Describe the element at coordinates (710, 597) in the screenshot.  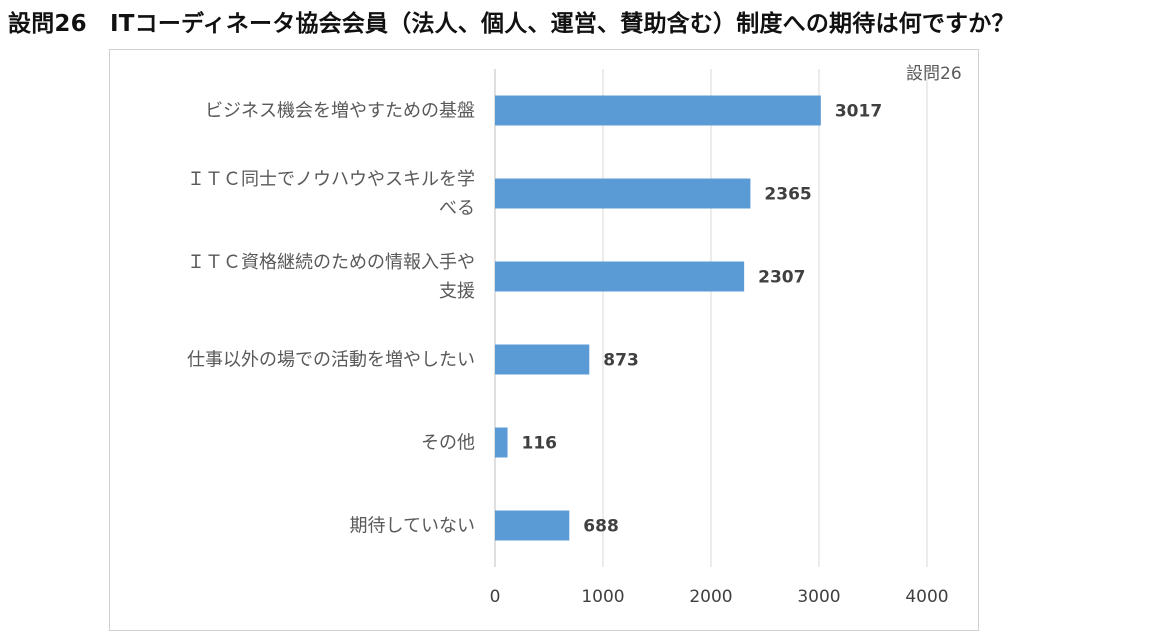
I see `x-tick-label: 2000` at that location.